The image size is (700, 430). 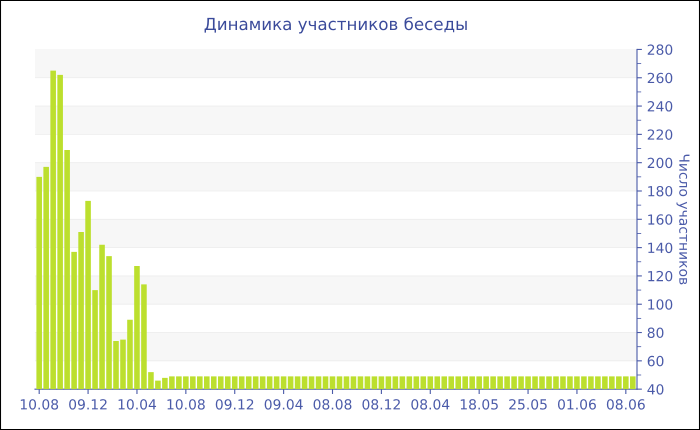 I want to click on y-tick-label: 180, so click(x=660, y=191).